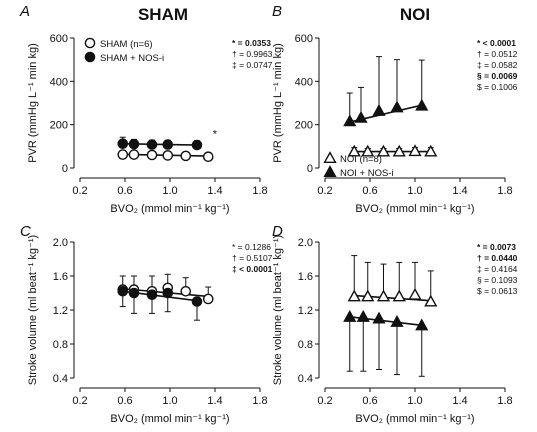 Image resolution: width=537 pixels, height=432 pixels. Describe the element at coordinates (497, 65) in the screenshot. I see `stat-line: ‡ = 0.0582` at that location.